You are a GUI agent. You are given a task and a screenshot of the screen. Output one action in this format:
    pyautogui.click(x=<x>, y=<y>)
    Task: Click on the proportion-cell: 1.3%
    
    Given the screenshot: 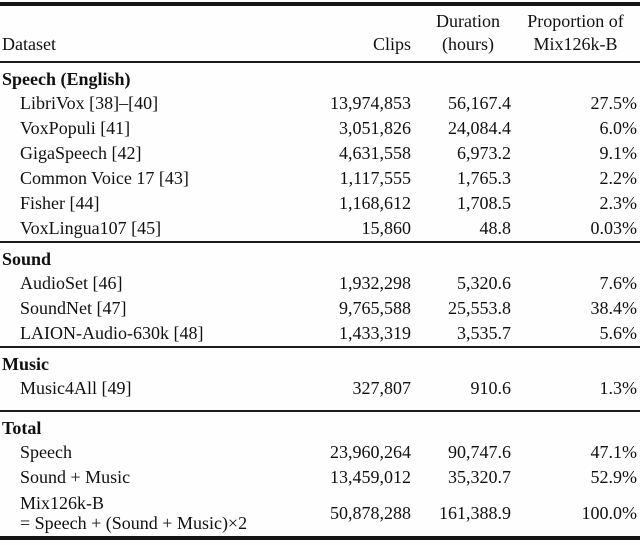 What is the action you would take?
    pyautogui.click(x=618, y=388)
    